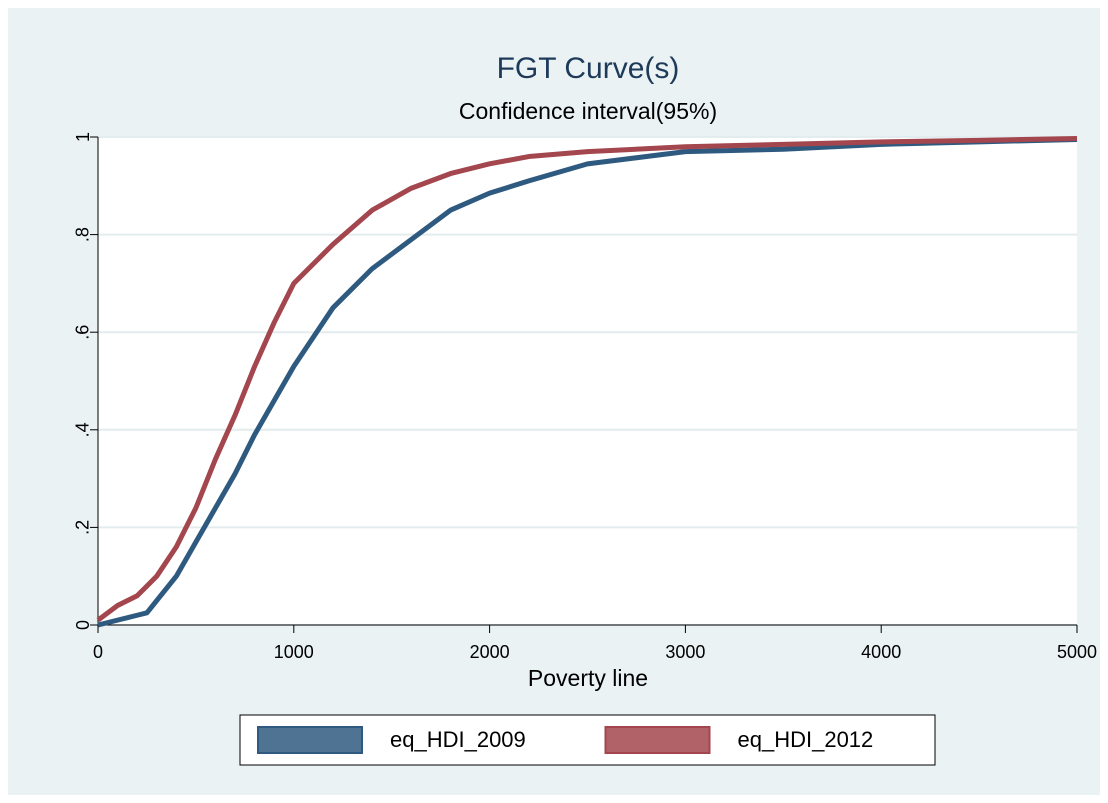  I want to click on x-axis-label: Poverty line, so click(588, 678).